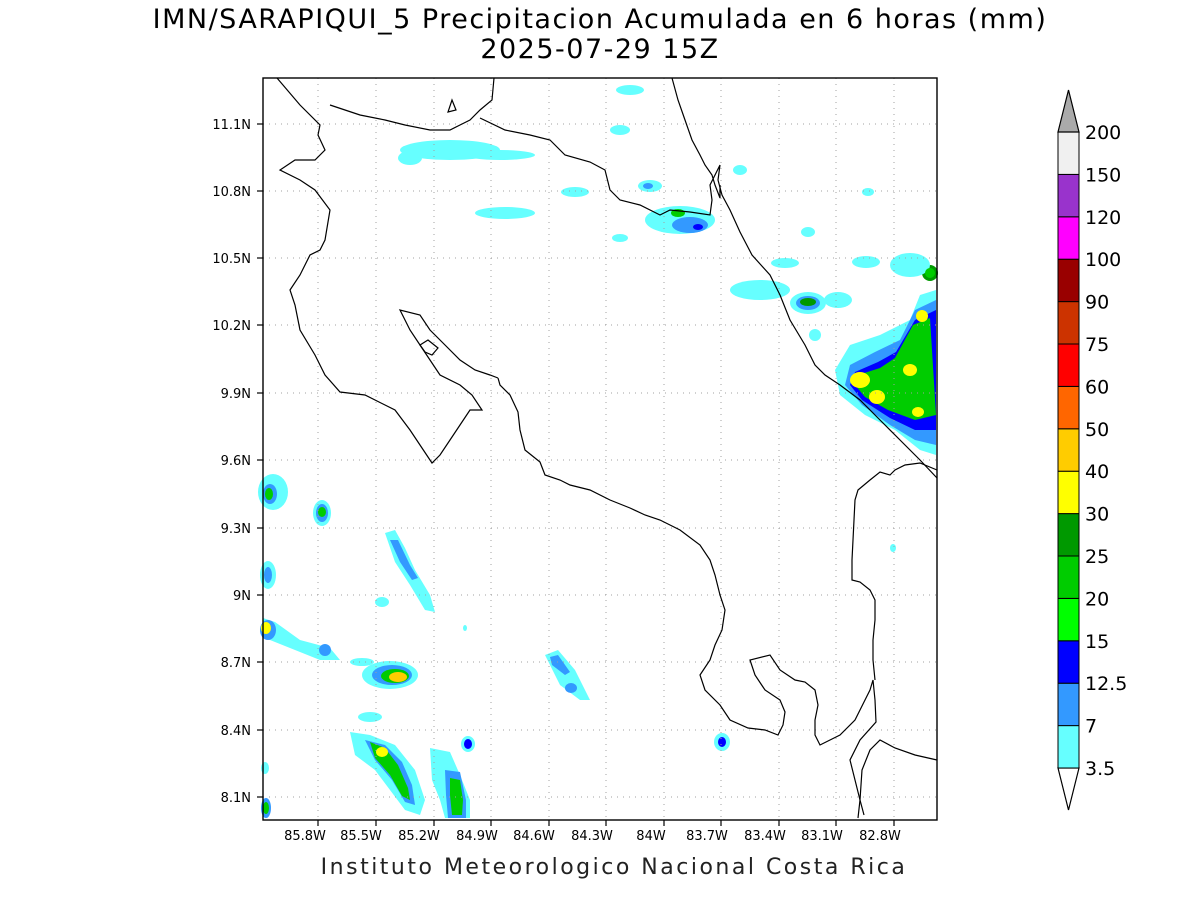  I want to click on colorbar-label: 200, so click(1103, 133).